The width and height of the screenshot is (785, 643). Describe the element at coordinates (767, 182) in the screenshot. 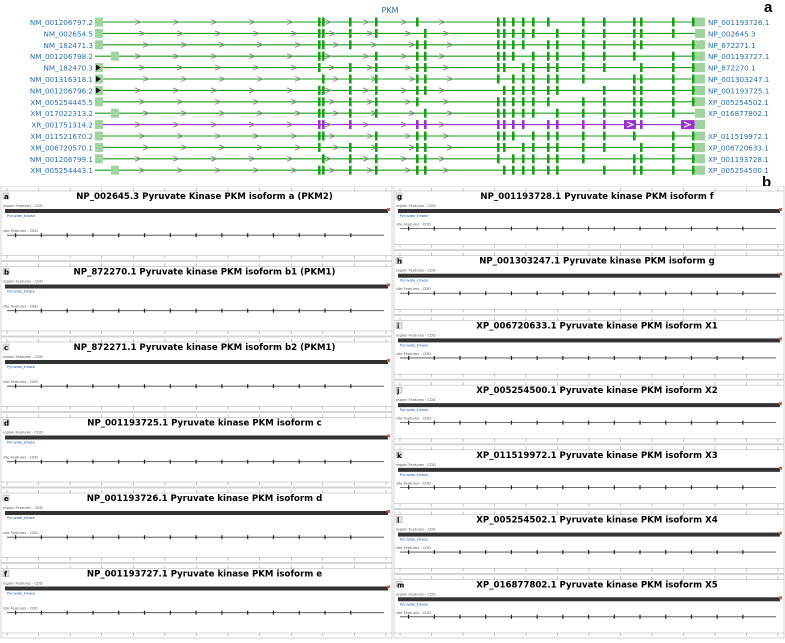

I see `panel-letter-b: b` at that location.